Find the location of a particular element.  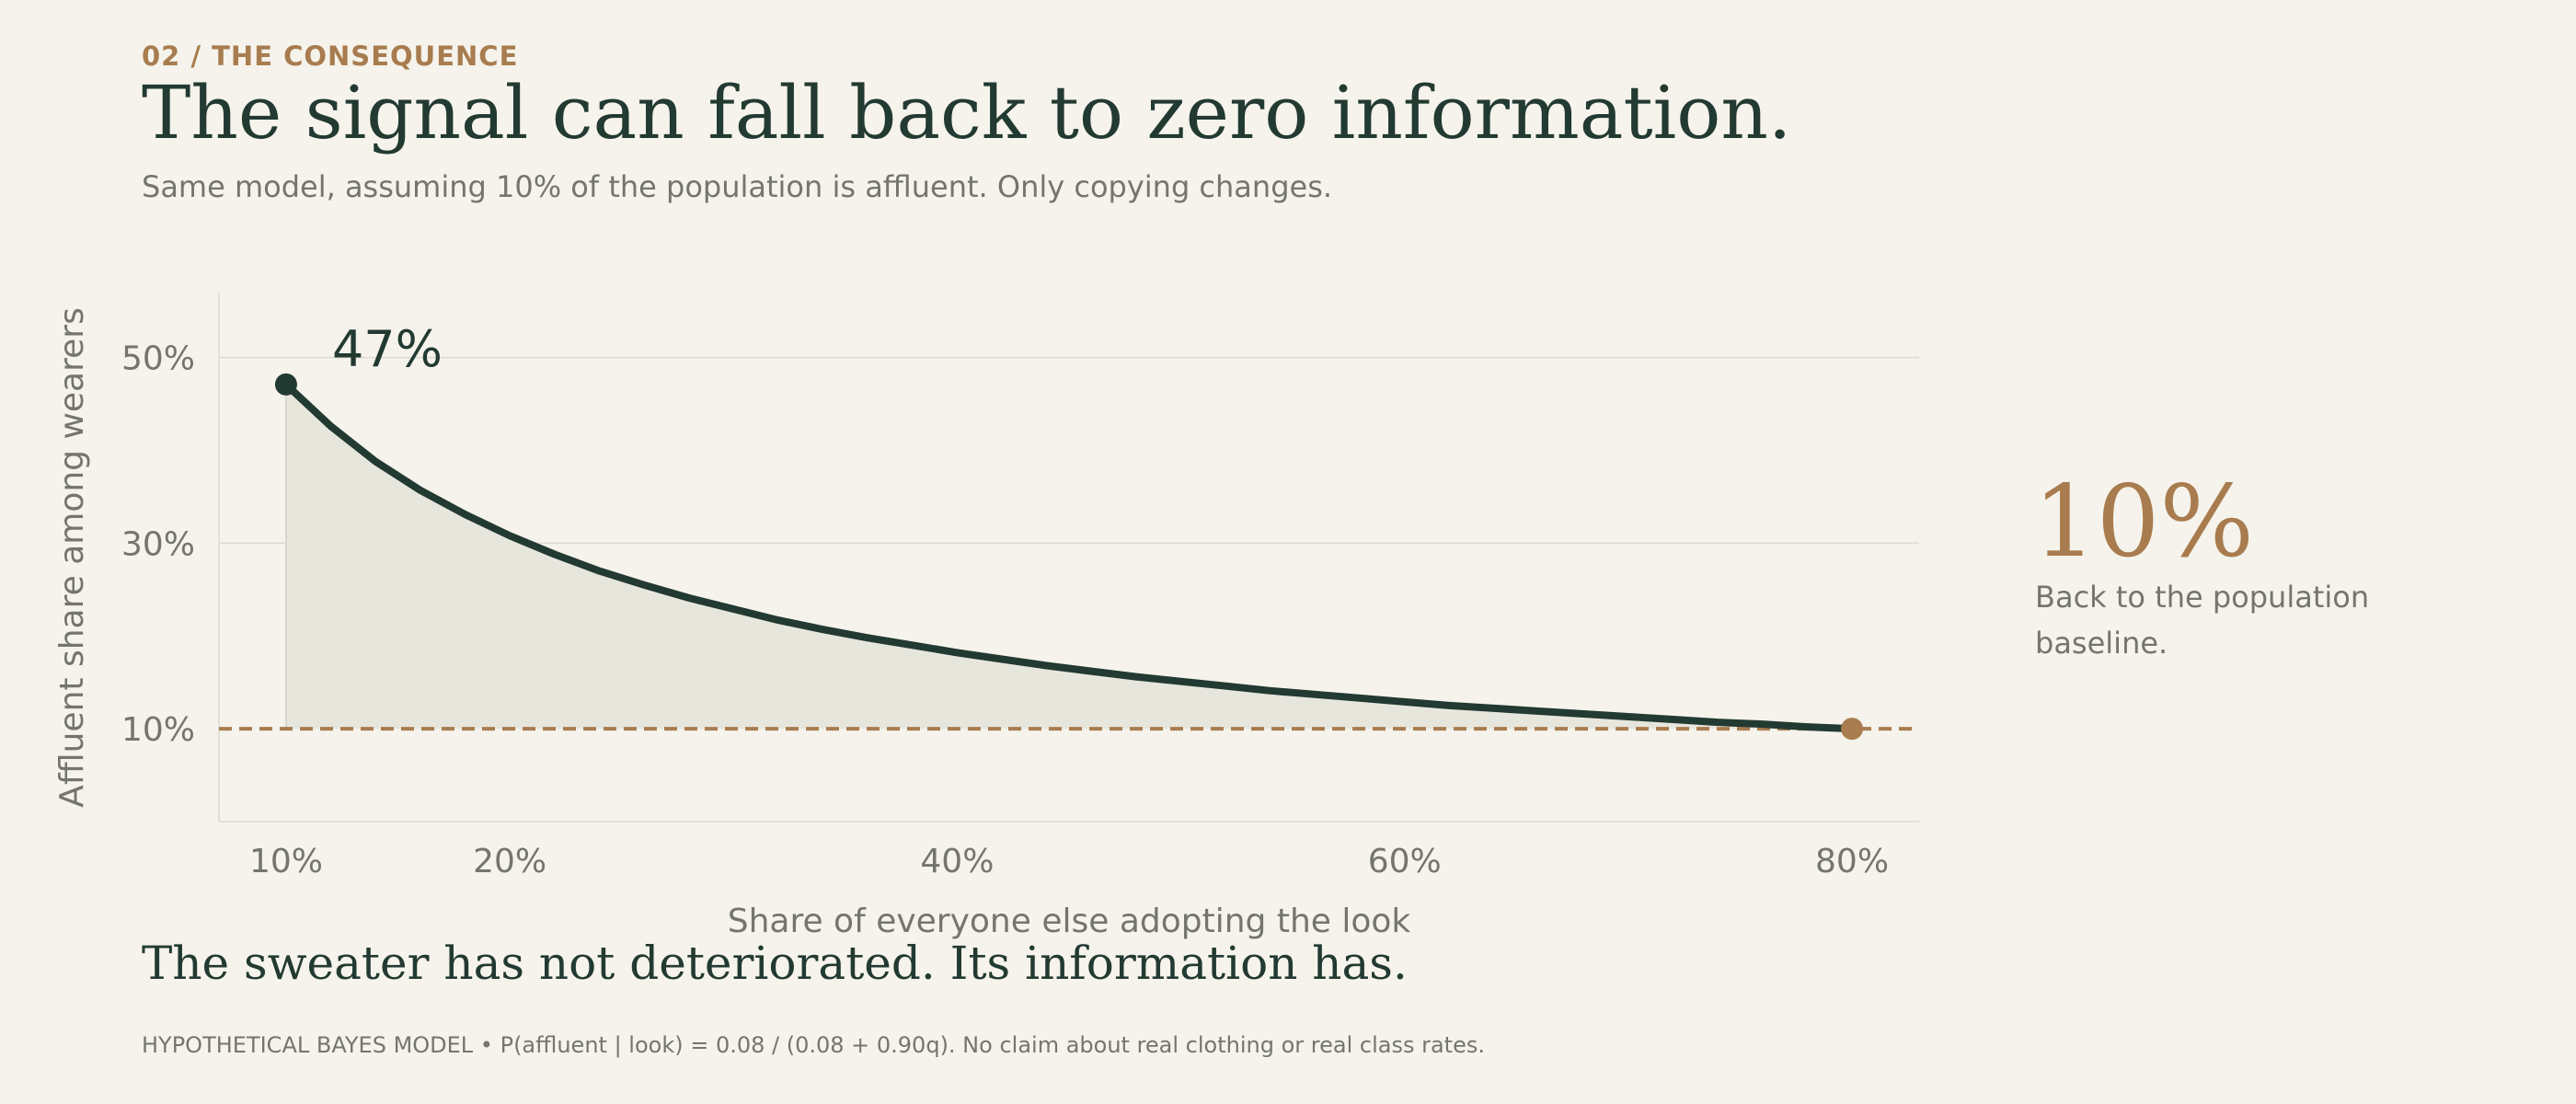

x-tick-label: 40% is located at coordinates (957, 861).